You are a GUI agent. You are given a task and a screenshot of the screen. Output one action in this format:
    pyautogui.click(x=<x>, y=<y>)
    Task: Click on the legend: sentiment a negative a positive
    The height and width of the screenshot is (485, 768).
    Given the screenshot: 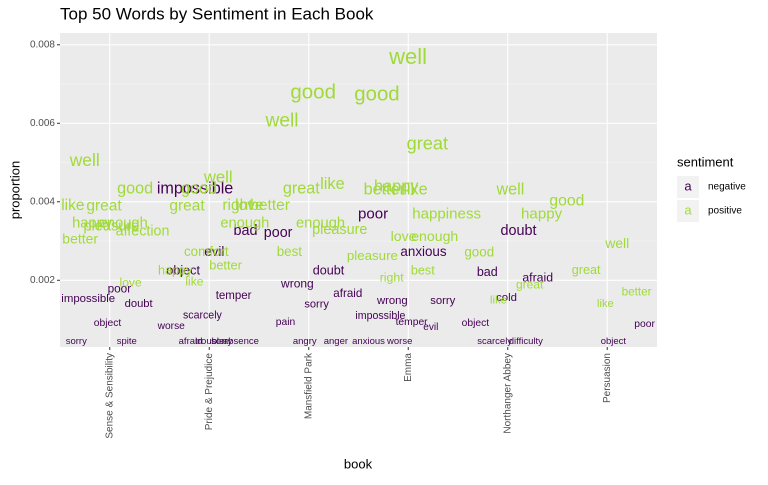 What is the action you would take?
    pyautogui.click(x=711, y=188)
    